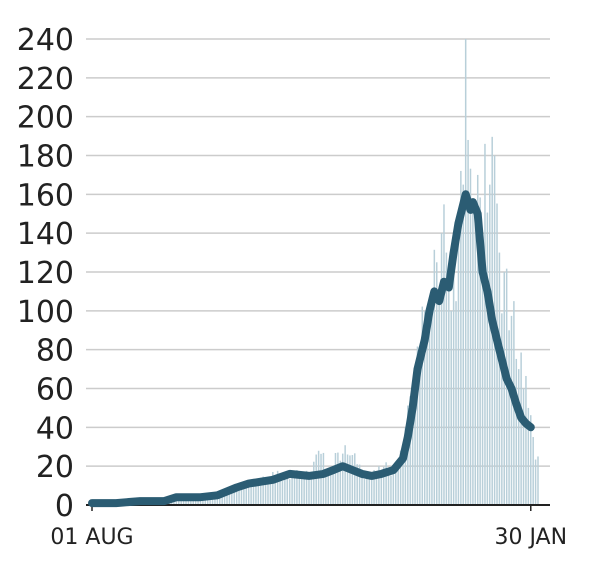 This screenshot has height=570, width=600. I want to click on y-tick-label: 40, so click(55, 428).